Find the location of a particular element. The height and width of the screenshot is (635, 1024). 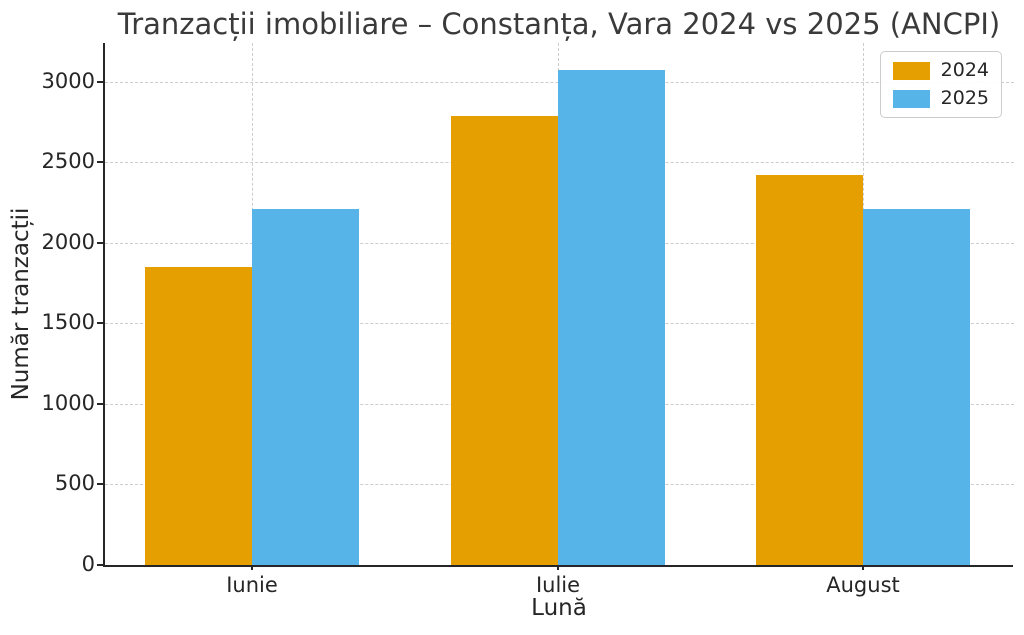

legend-swatch-2025 is located at coordinates (911, 98).